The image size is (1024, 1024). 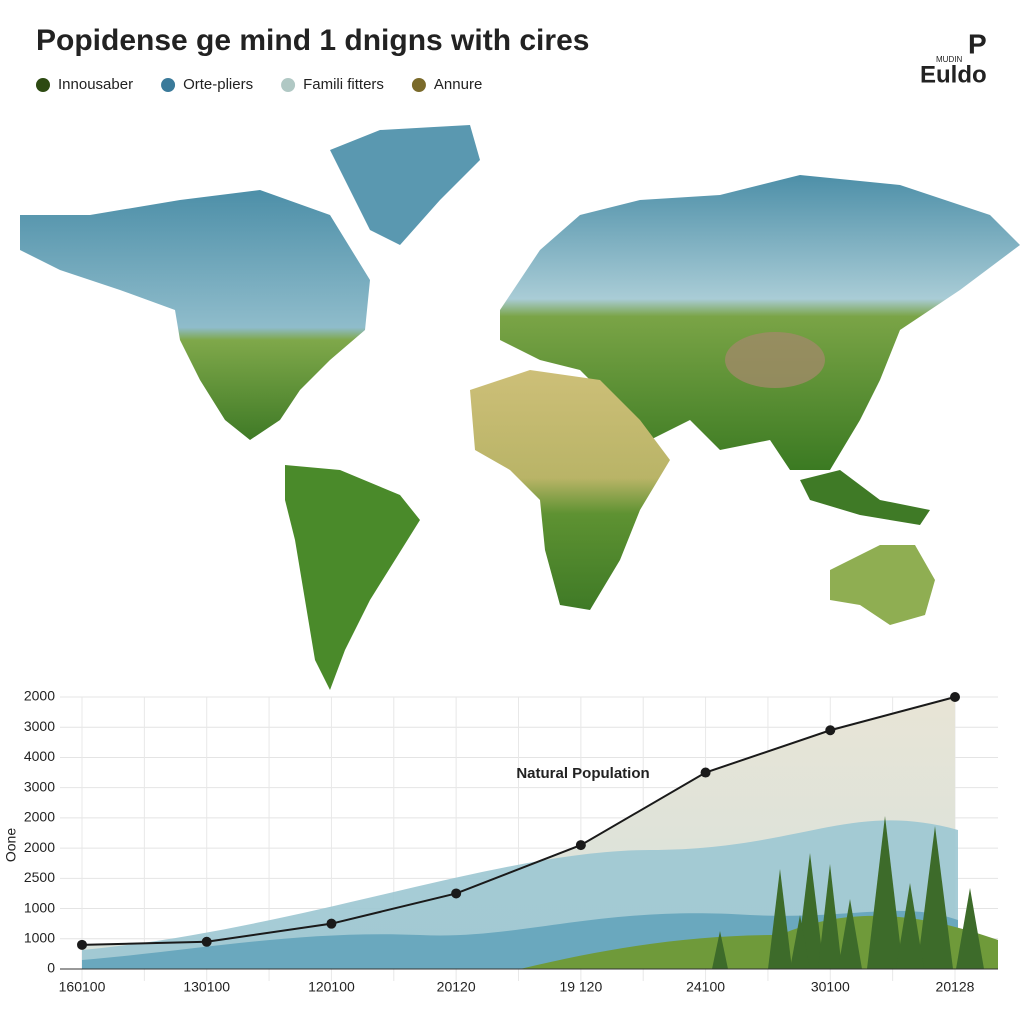 What do you see at coordinates (352, 577) in the screenshot?
I see `south-america` at bounding box center [352, 577].